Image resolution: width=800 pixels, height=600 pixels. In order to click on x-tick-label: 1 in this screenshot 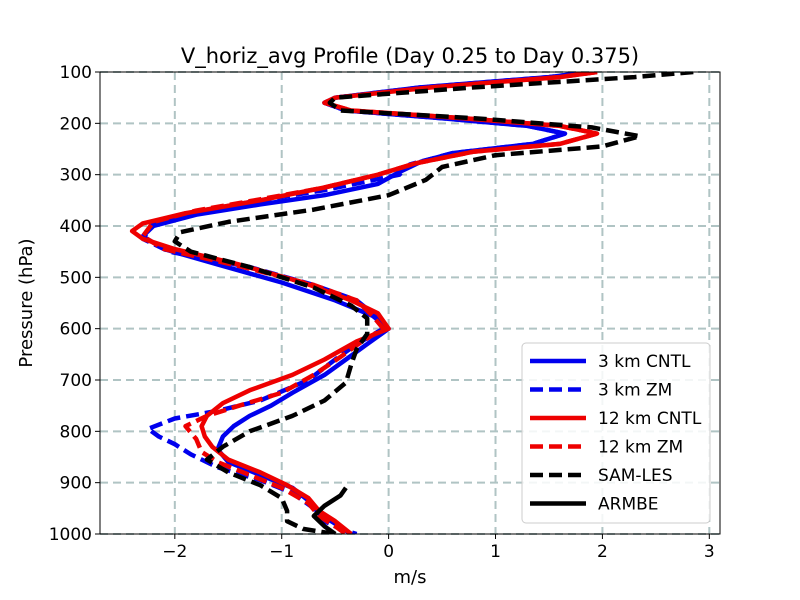, I will do `click(495, 552)`.